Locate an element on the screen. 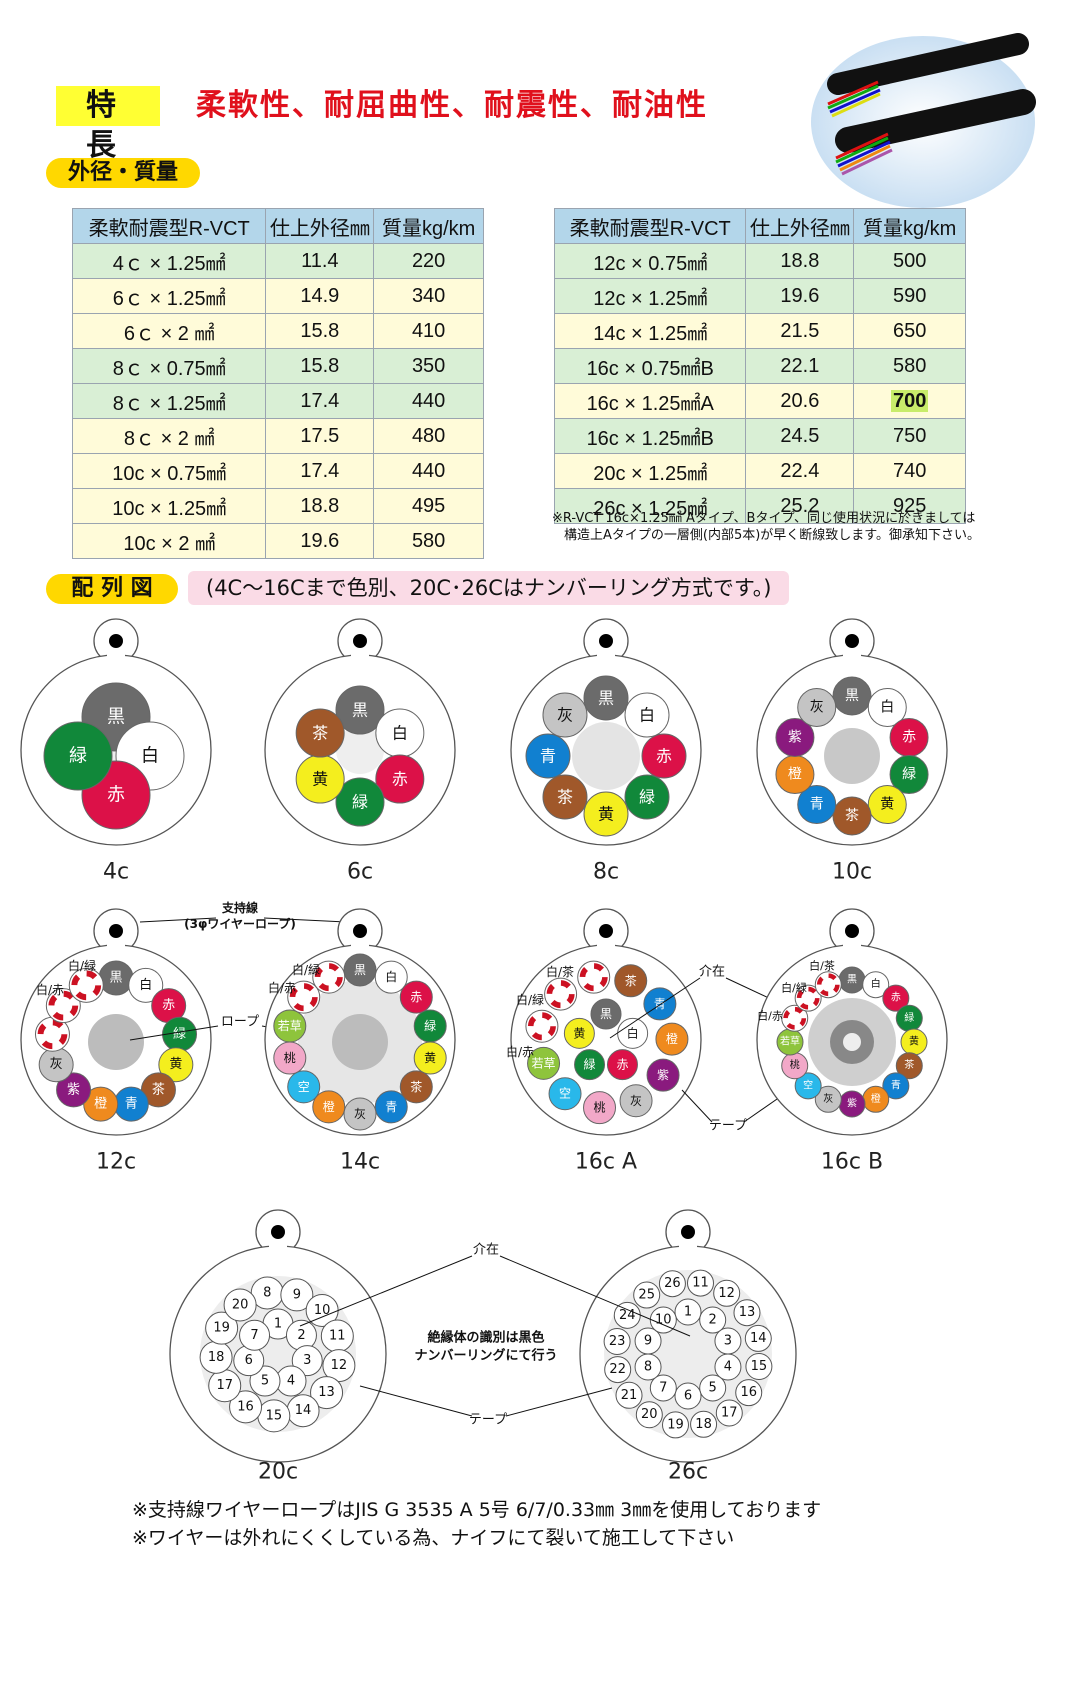  cell-mass: 925 is located at coordinates (909, 506).